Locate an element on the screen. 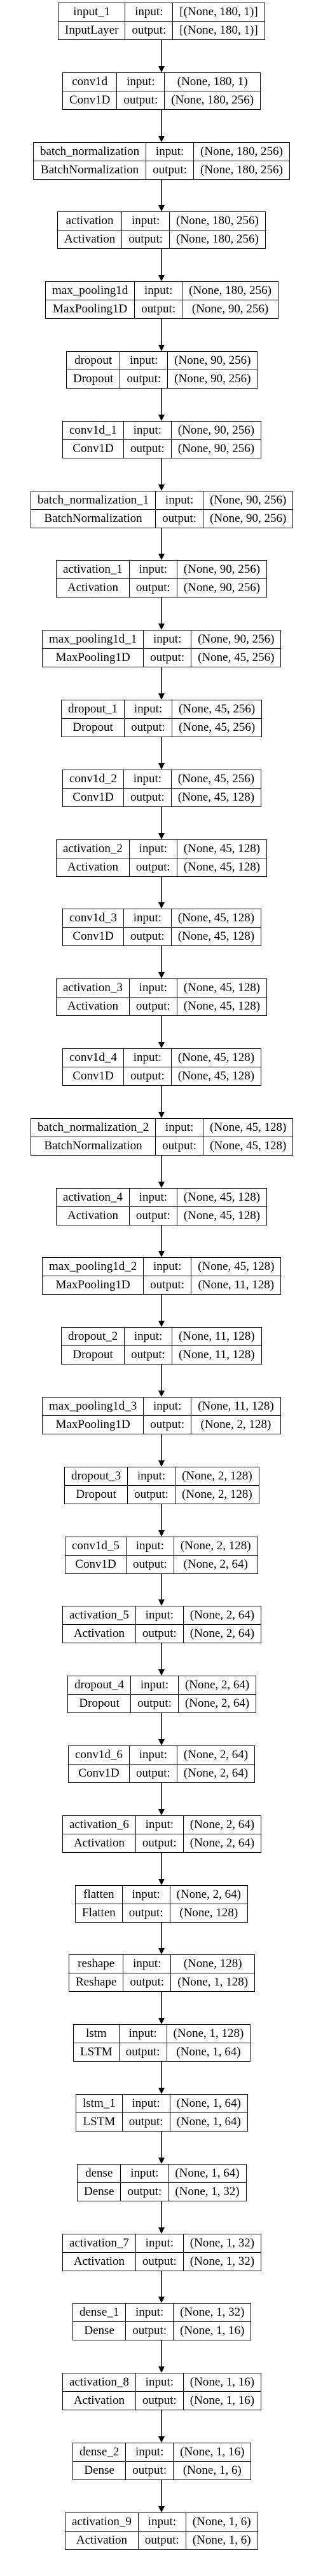  output-shape: (None, 1, 32) is located at coordinates (222, 2262).